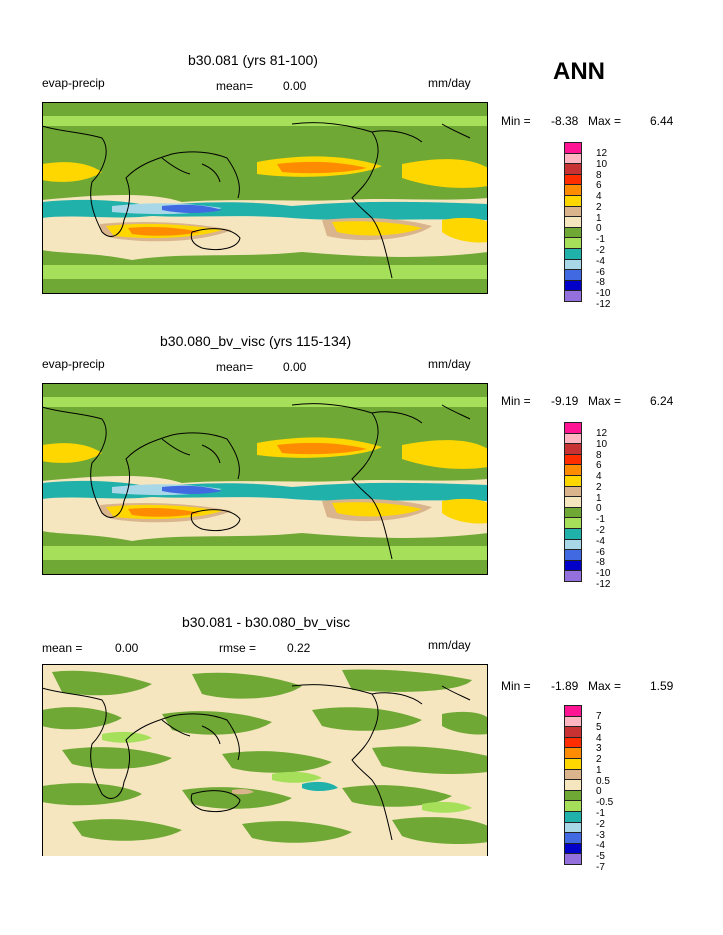 This screenshot has width=723, height=935. What do you see at coordinates (320, 786) in the screenshot?
I see `diff-teal-patch` at bounding box center [320, 786].